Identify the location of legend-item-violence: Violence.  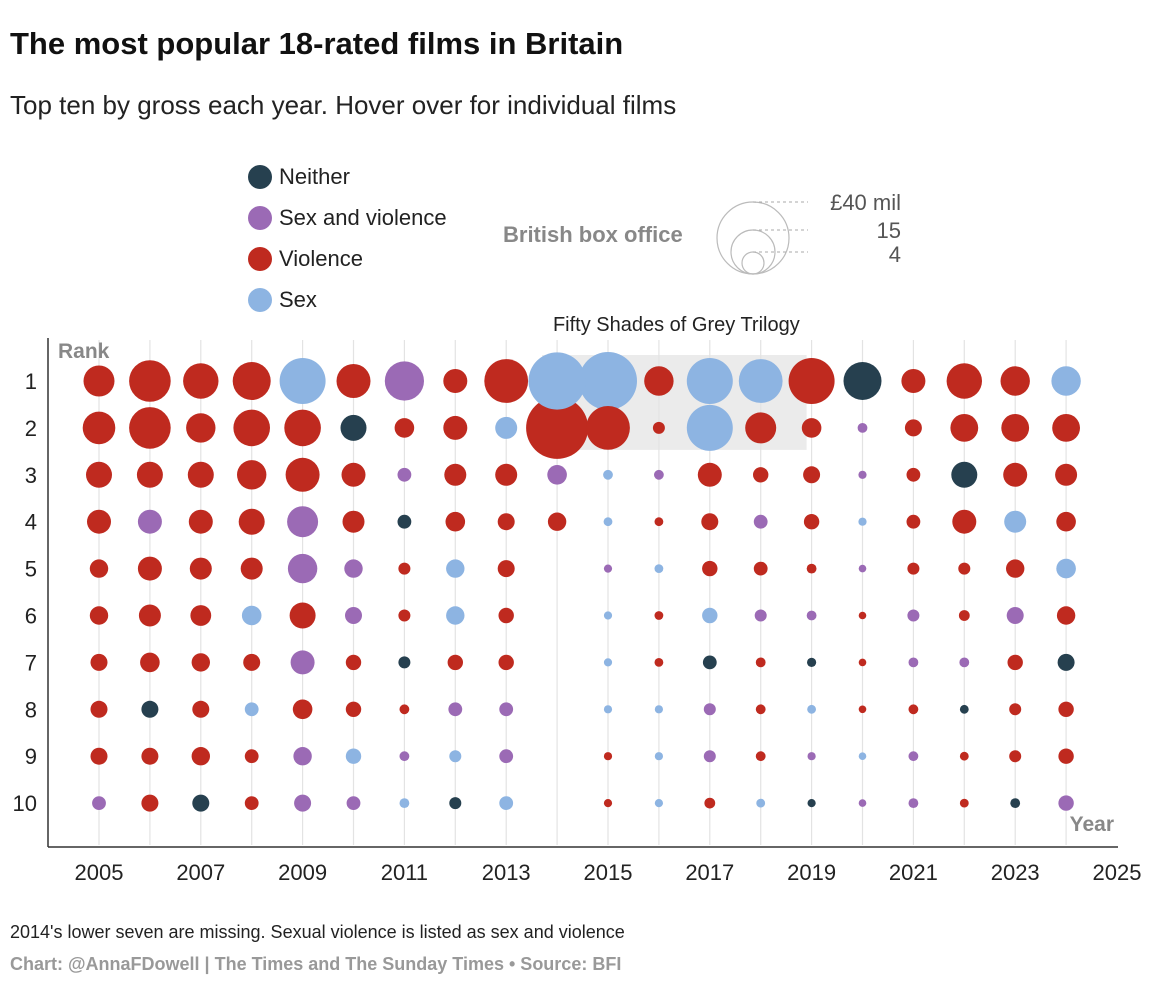
(347, 258).